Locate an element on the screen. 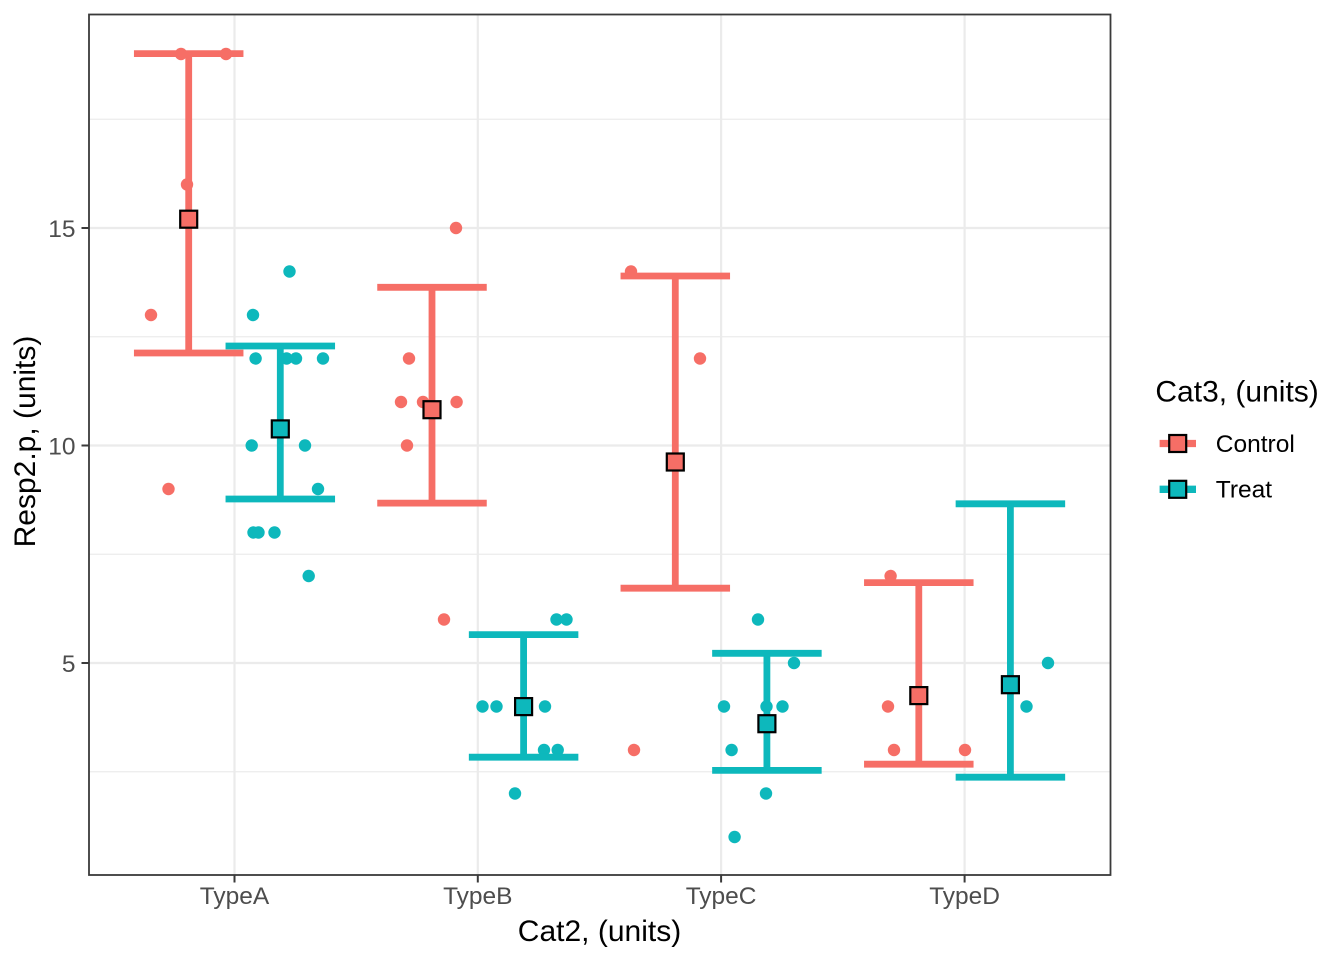 This screenshot has width=1344, height=960. svg-text: Control is located at coordinates (1255, 444).